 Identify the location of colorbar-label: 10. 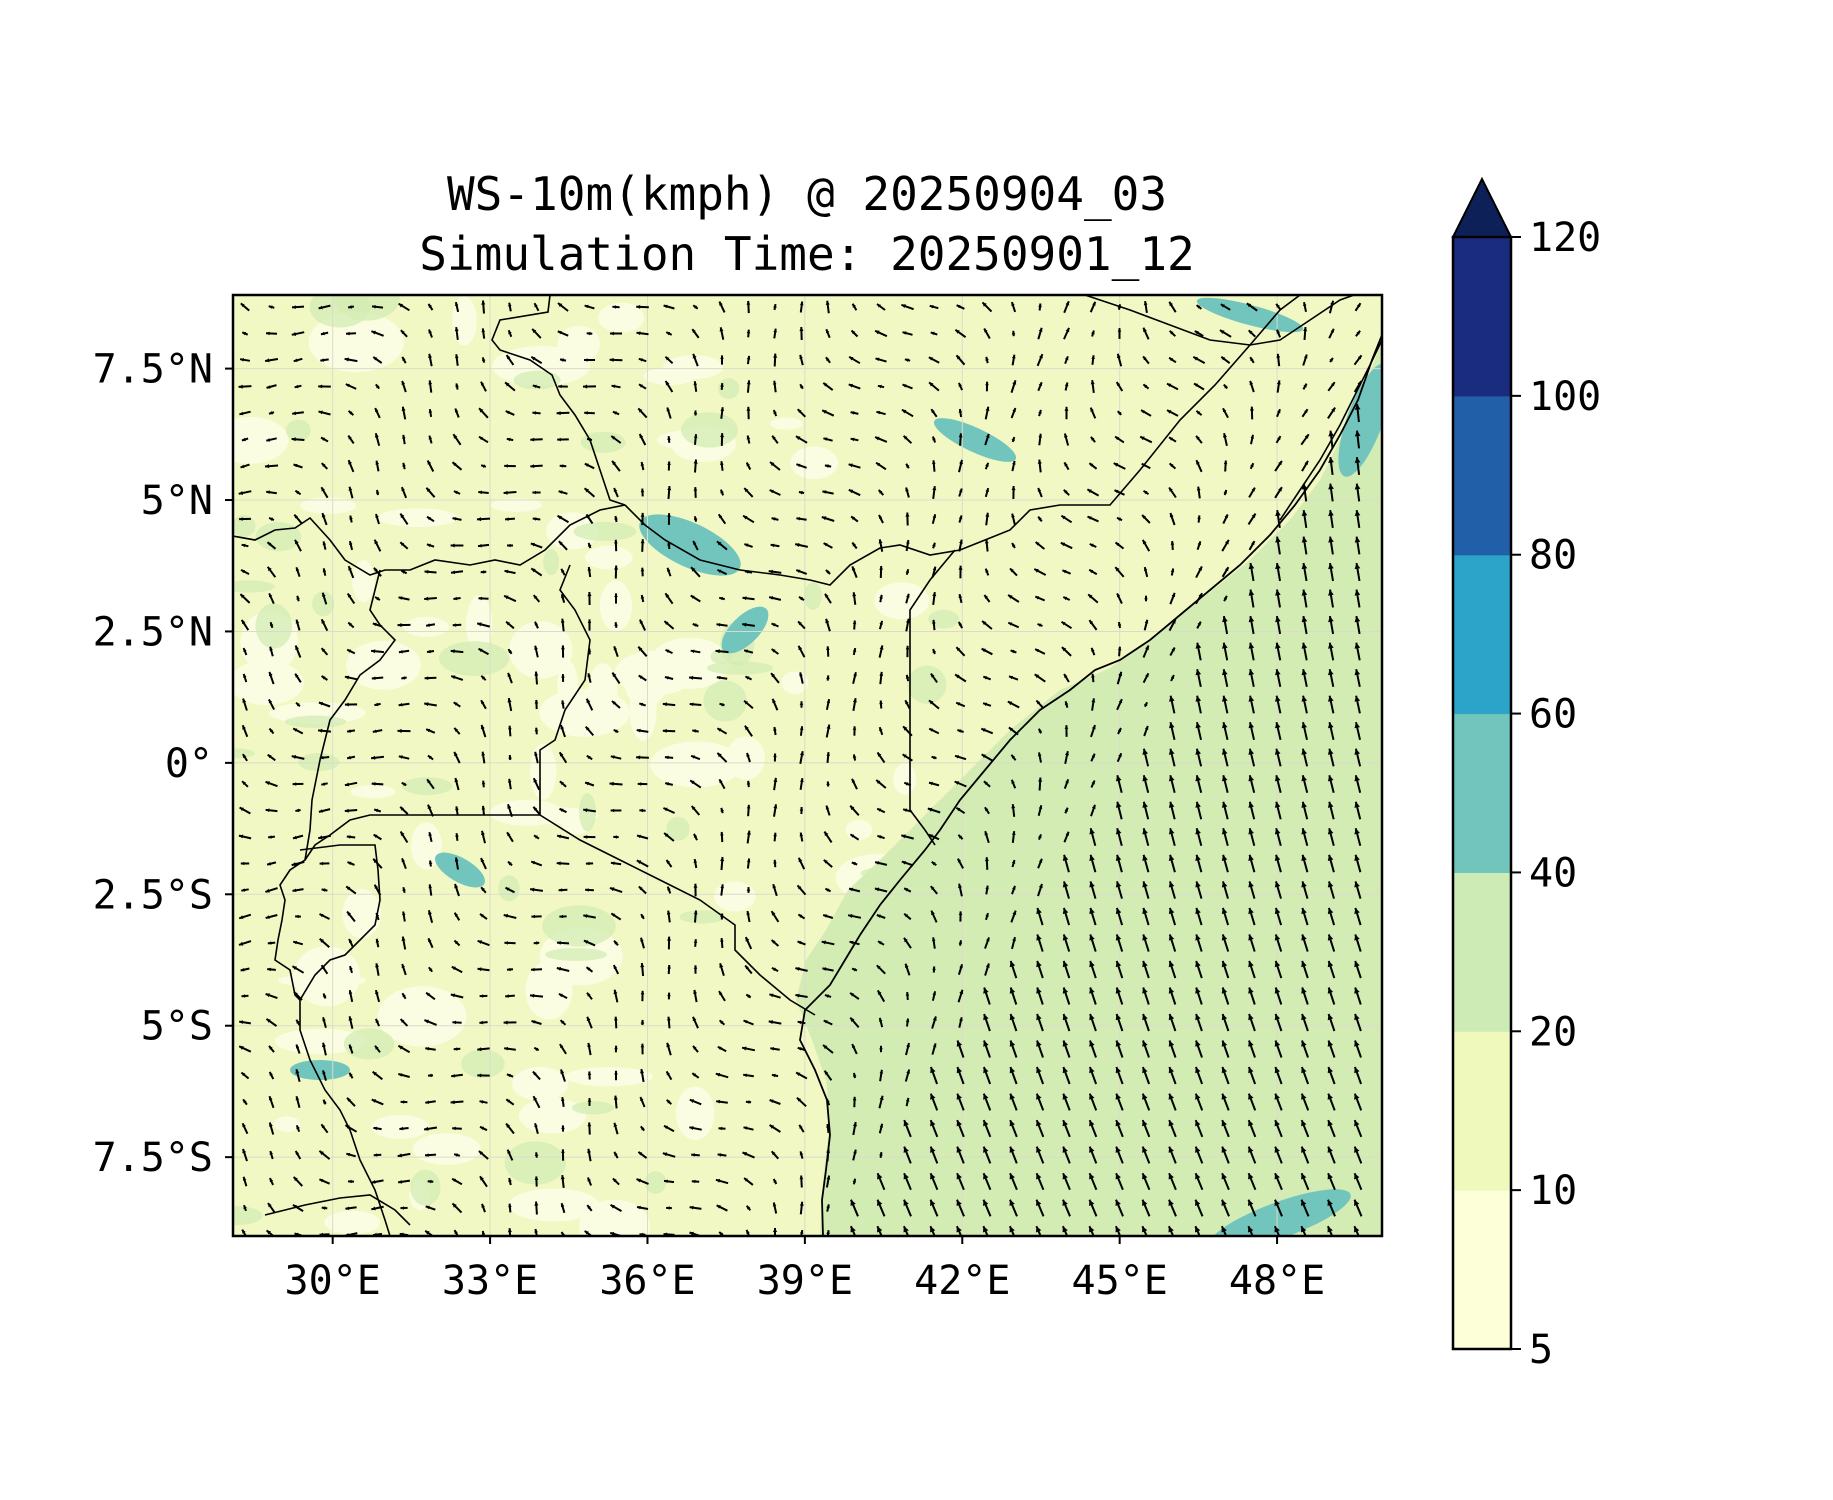
(1553, 1191).